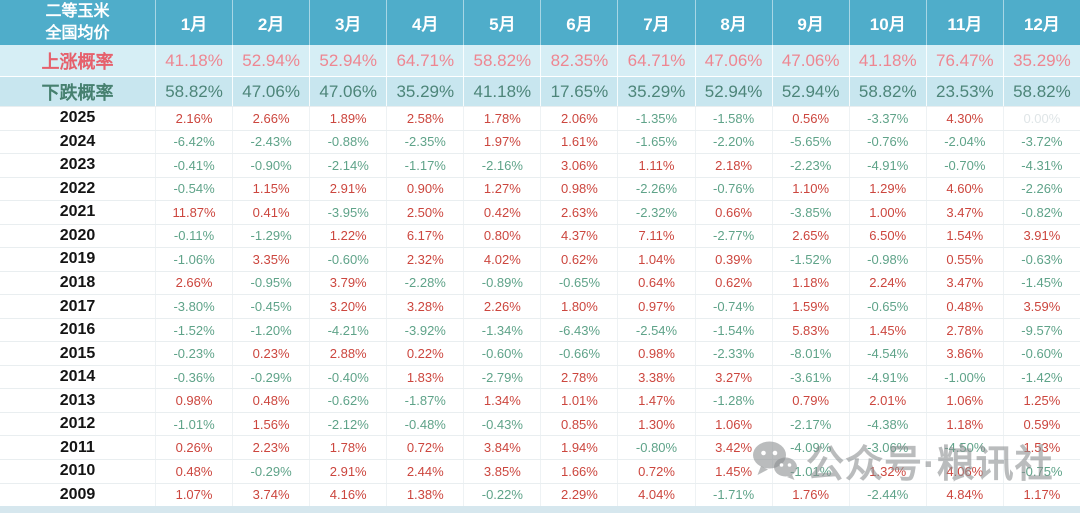 This screenshot has width=1080, height=513. I want to click on value-cell: -3.80%, so click(193, 306).